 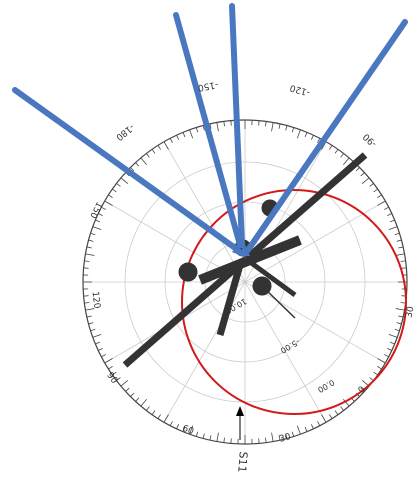 I want to click on radial-label: 0.00, so click(x=326, y=386).